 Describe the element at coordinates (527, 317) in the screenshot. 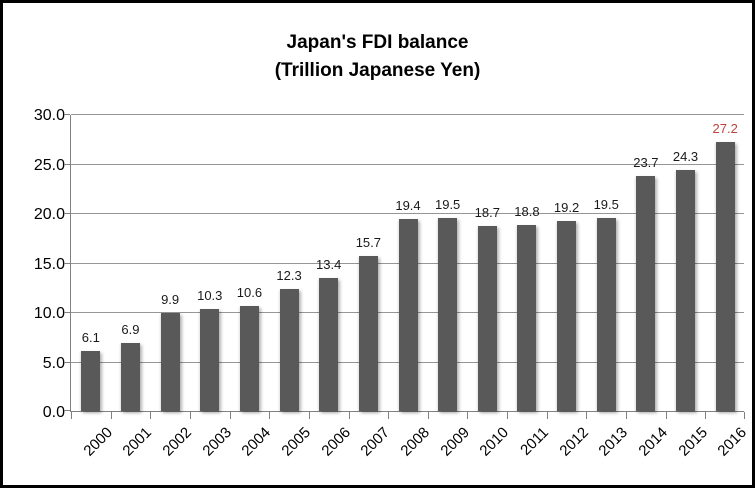

I see `bar-2011` at that location.